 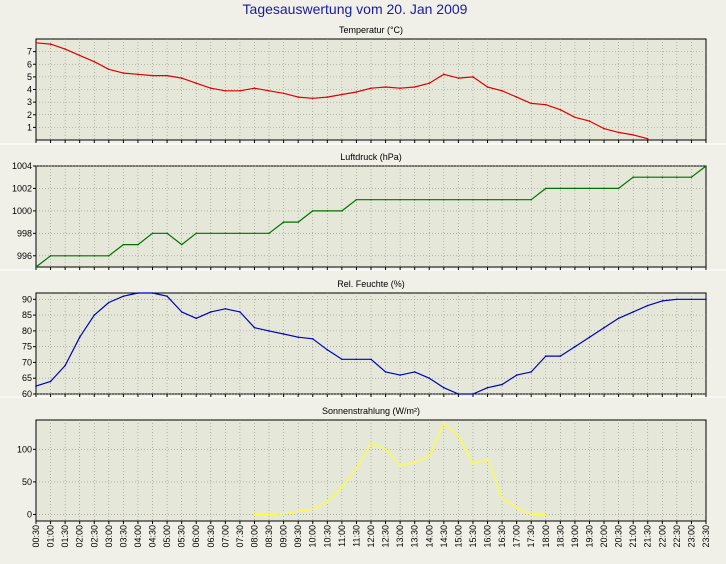 What do you see at coordinates (298, 536) in the screenshot?
I see `x-tick-label: 09:30` at bounding box center [298, 536].